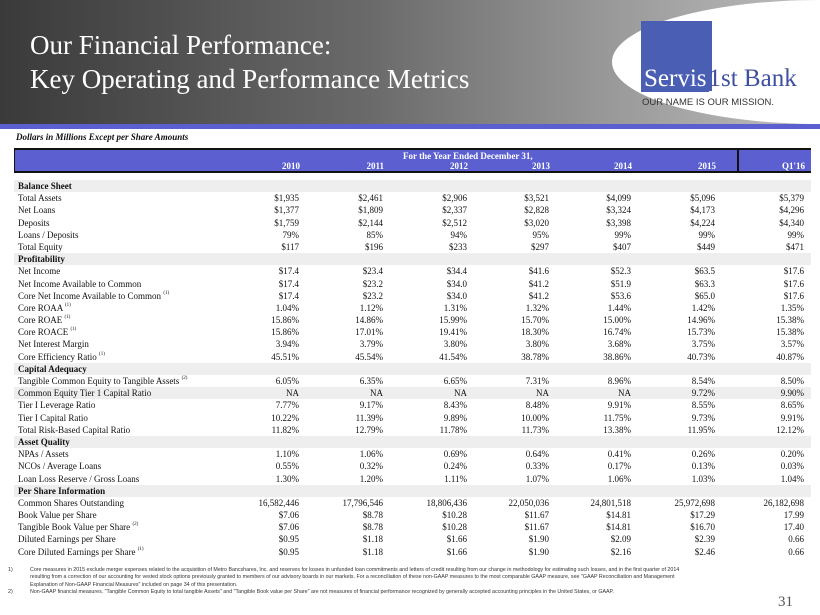 Image resolution: width=820 pixels, height=615 pixels. Describe the element at coordinates (455, 466) in the screenshot. I see `cell-value: 0.24%` at that location.